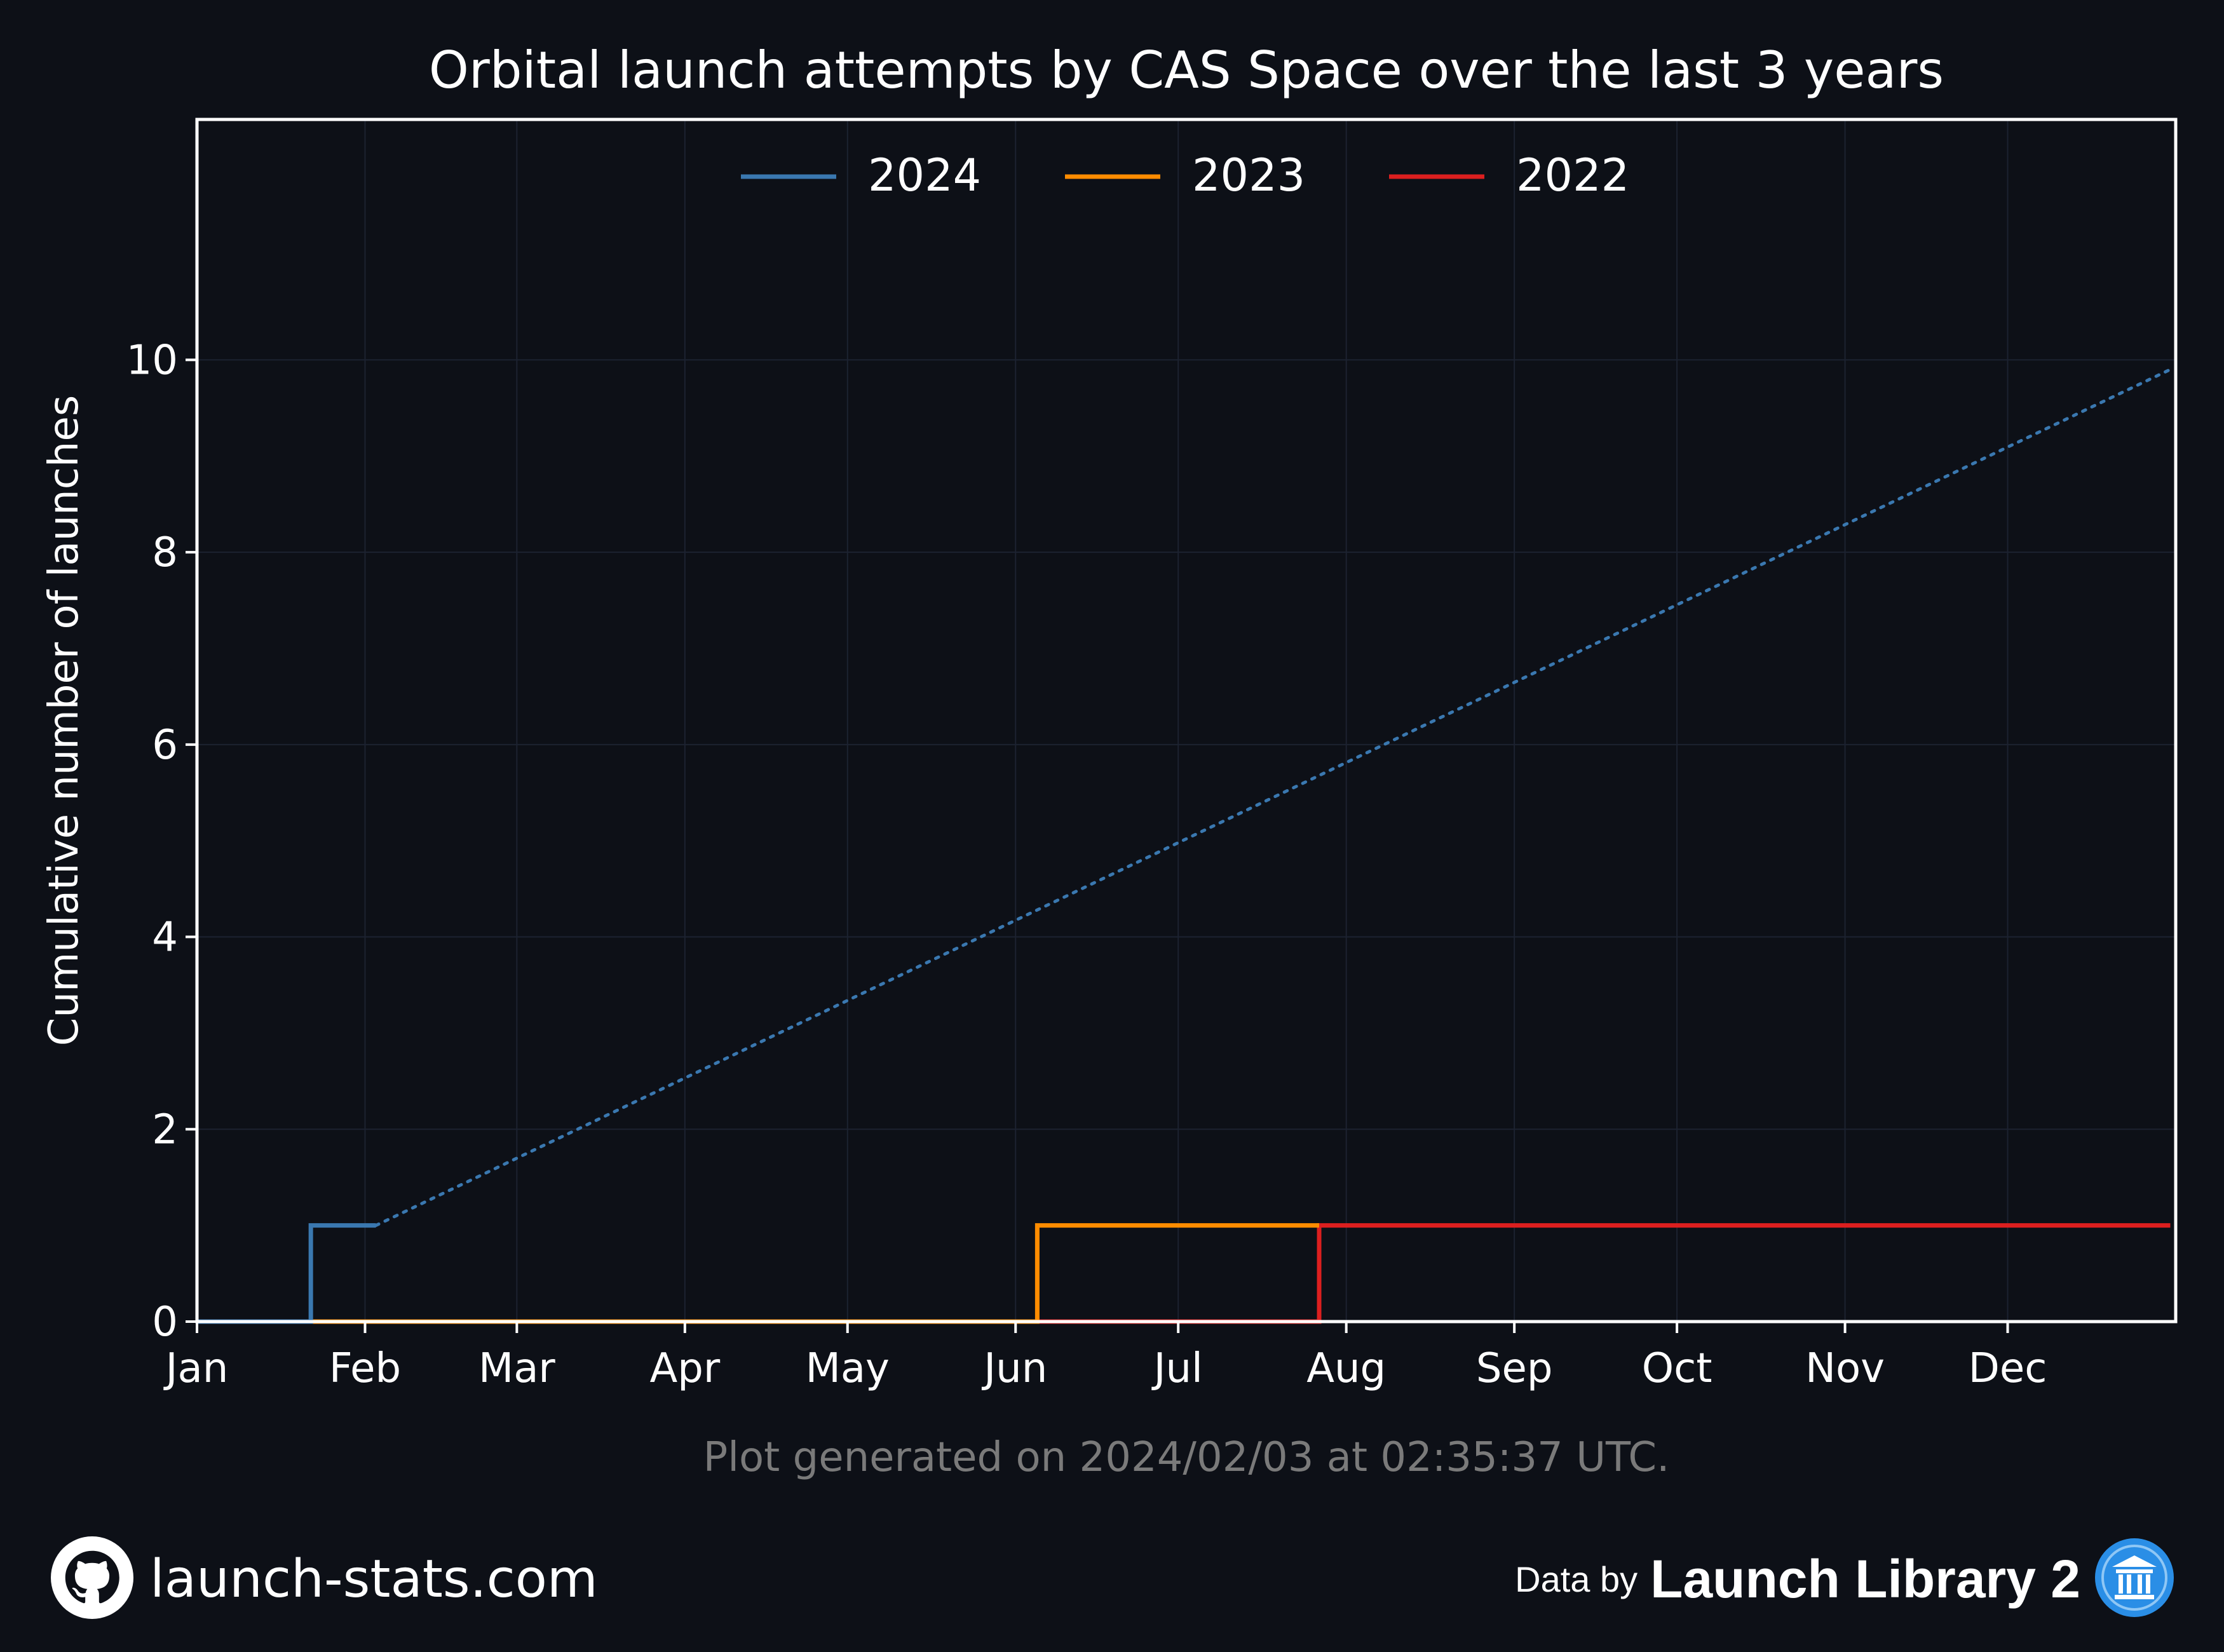  What do you see at coordinates (1185, 175) in the screenshot?
I see `legend: 2024 2023 2022` at bounding box center [1185, 175].